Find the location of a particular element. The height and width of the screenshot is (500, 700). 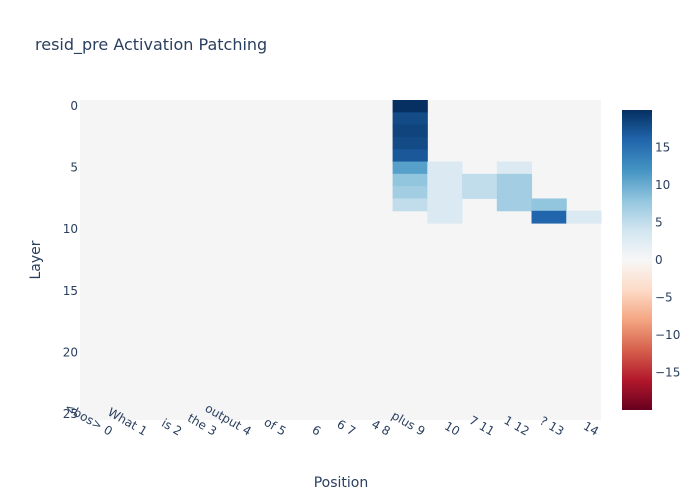

y-axis-ticks: 0 5 10 15 20 25 is located at coordinates (70, 260).